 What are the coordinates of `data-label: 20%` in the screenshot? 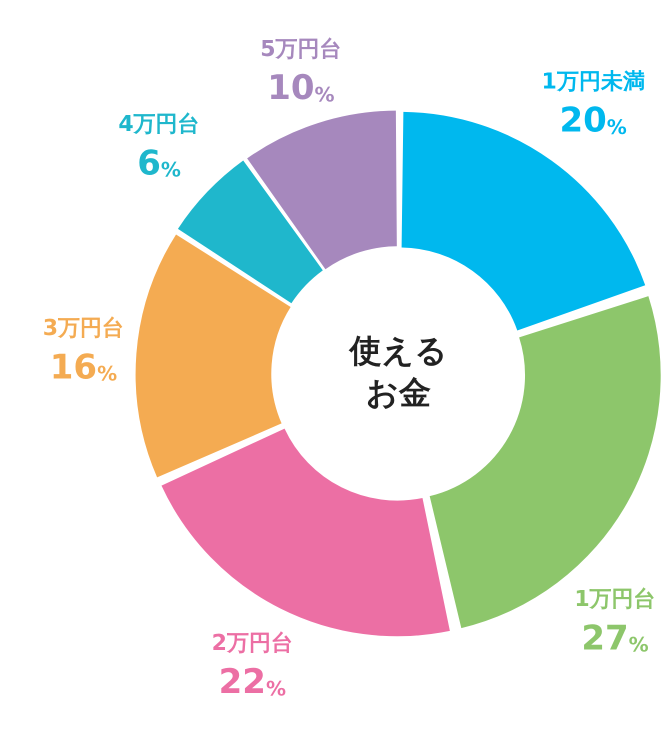 It's located at (593, 120).